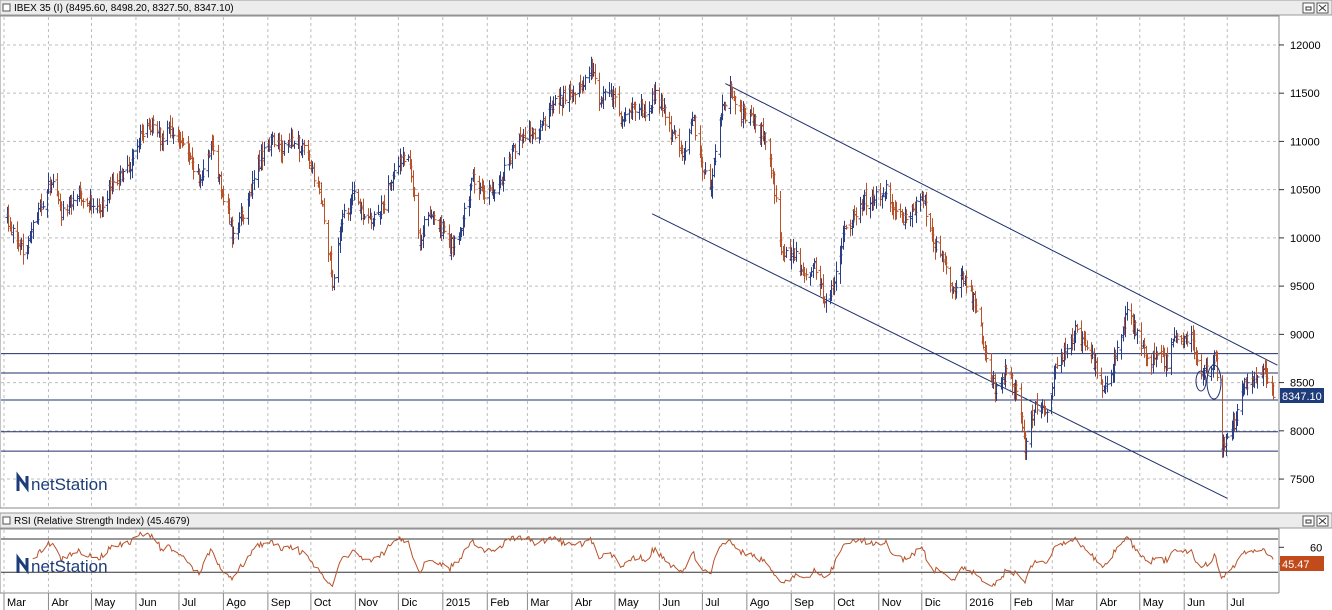 The image size is (1332, 610). Describe the element at coordinates (1302, 480) in the screenshot. I see `y-tick-label: 7500` at that location.